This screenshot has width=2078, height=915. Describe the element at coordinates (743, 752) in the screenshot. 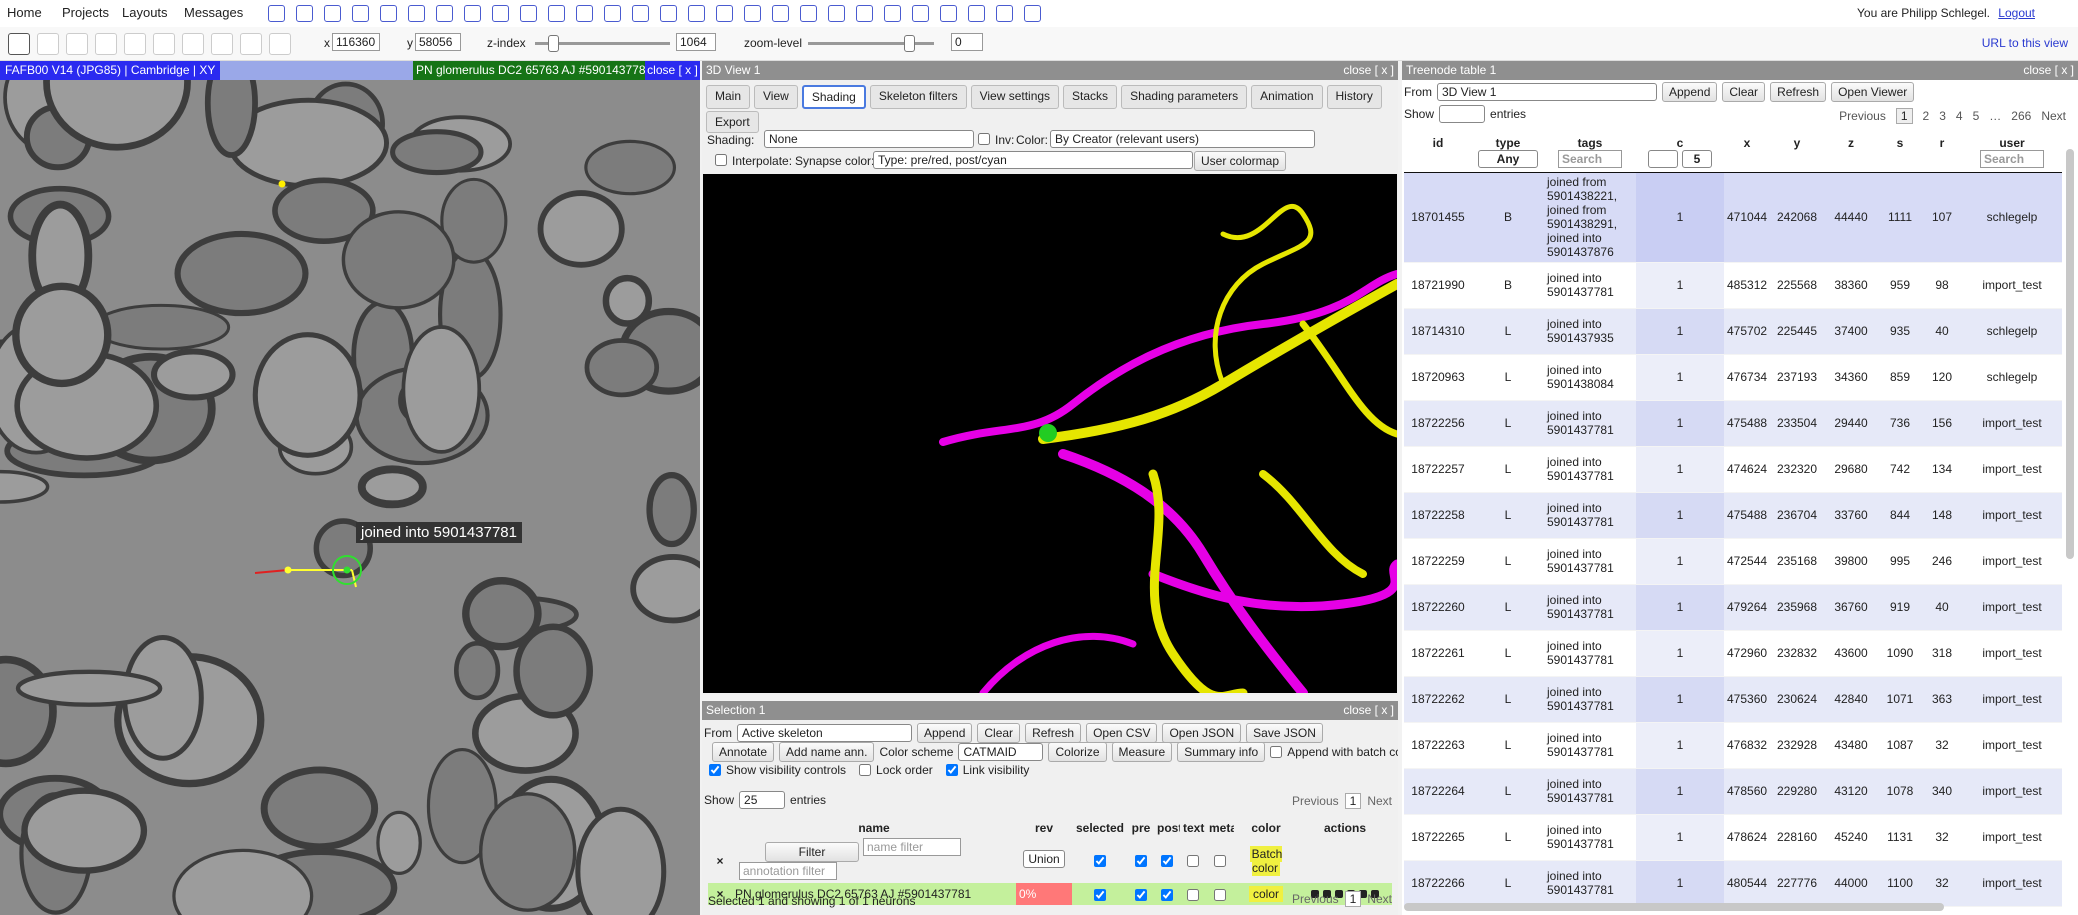

I see `button: Annotate` at that location.